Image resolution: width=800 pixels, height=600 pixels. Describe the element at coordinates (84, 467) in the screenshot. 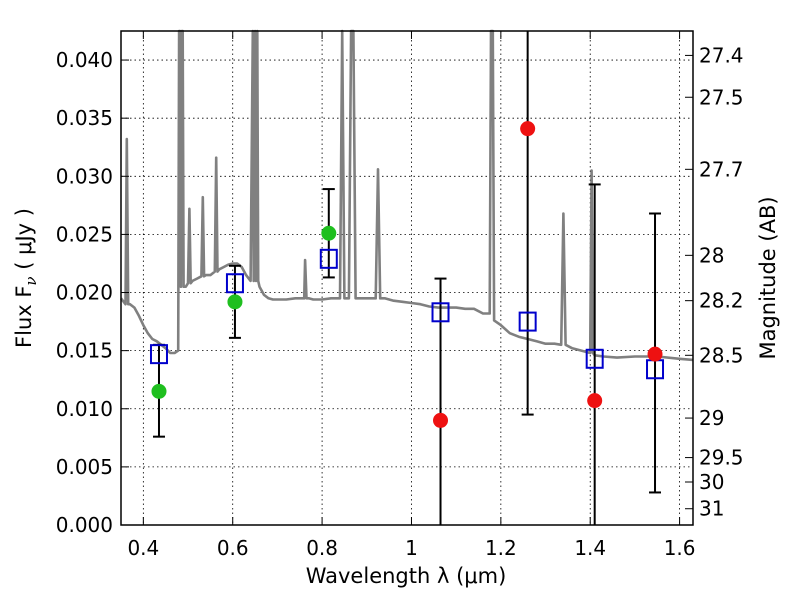

I see `y-tick-label: 0.005` at that location.